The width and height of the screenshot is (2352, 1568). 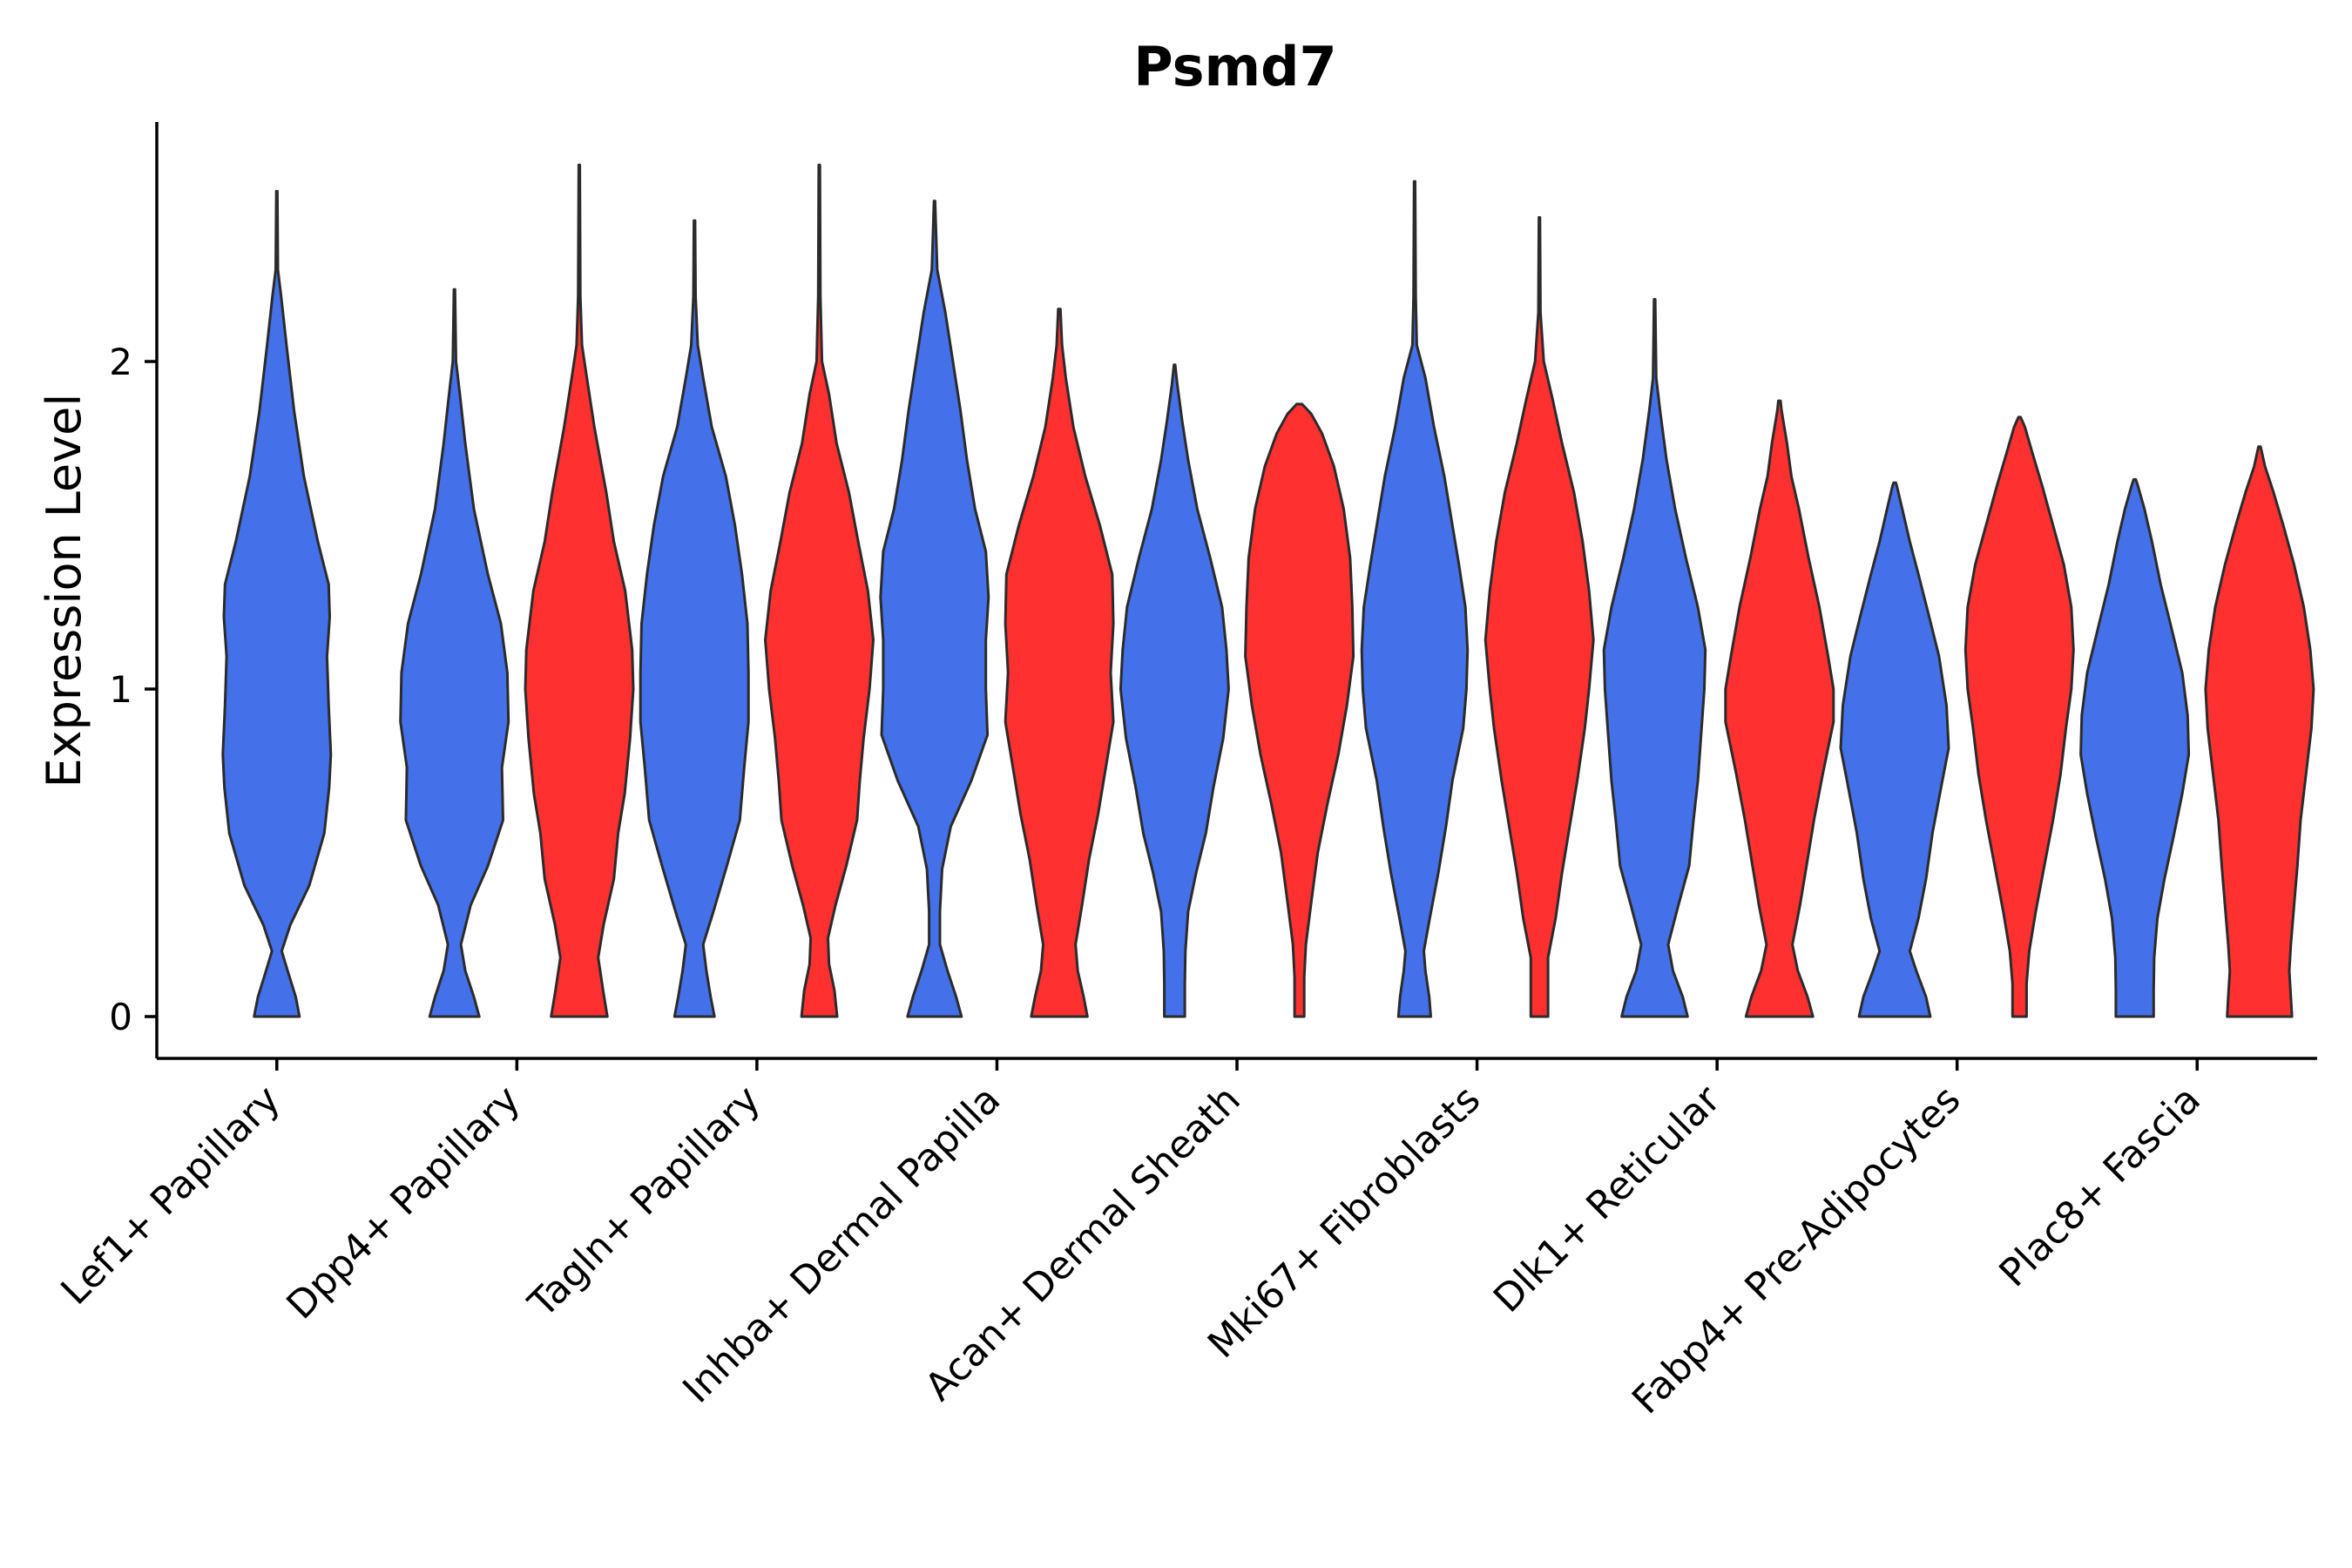 What do you see at coordinates (644, 1202) in the screenshot?
I see `x-tick-label: Tagln+ Papillary` at bounding box center [644, 1202].